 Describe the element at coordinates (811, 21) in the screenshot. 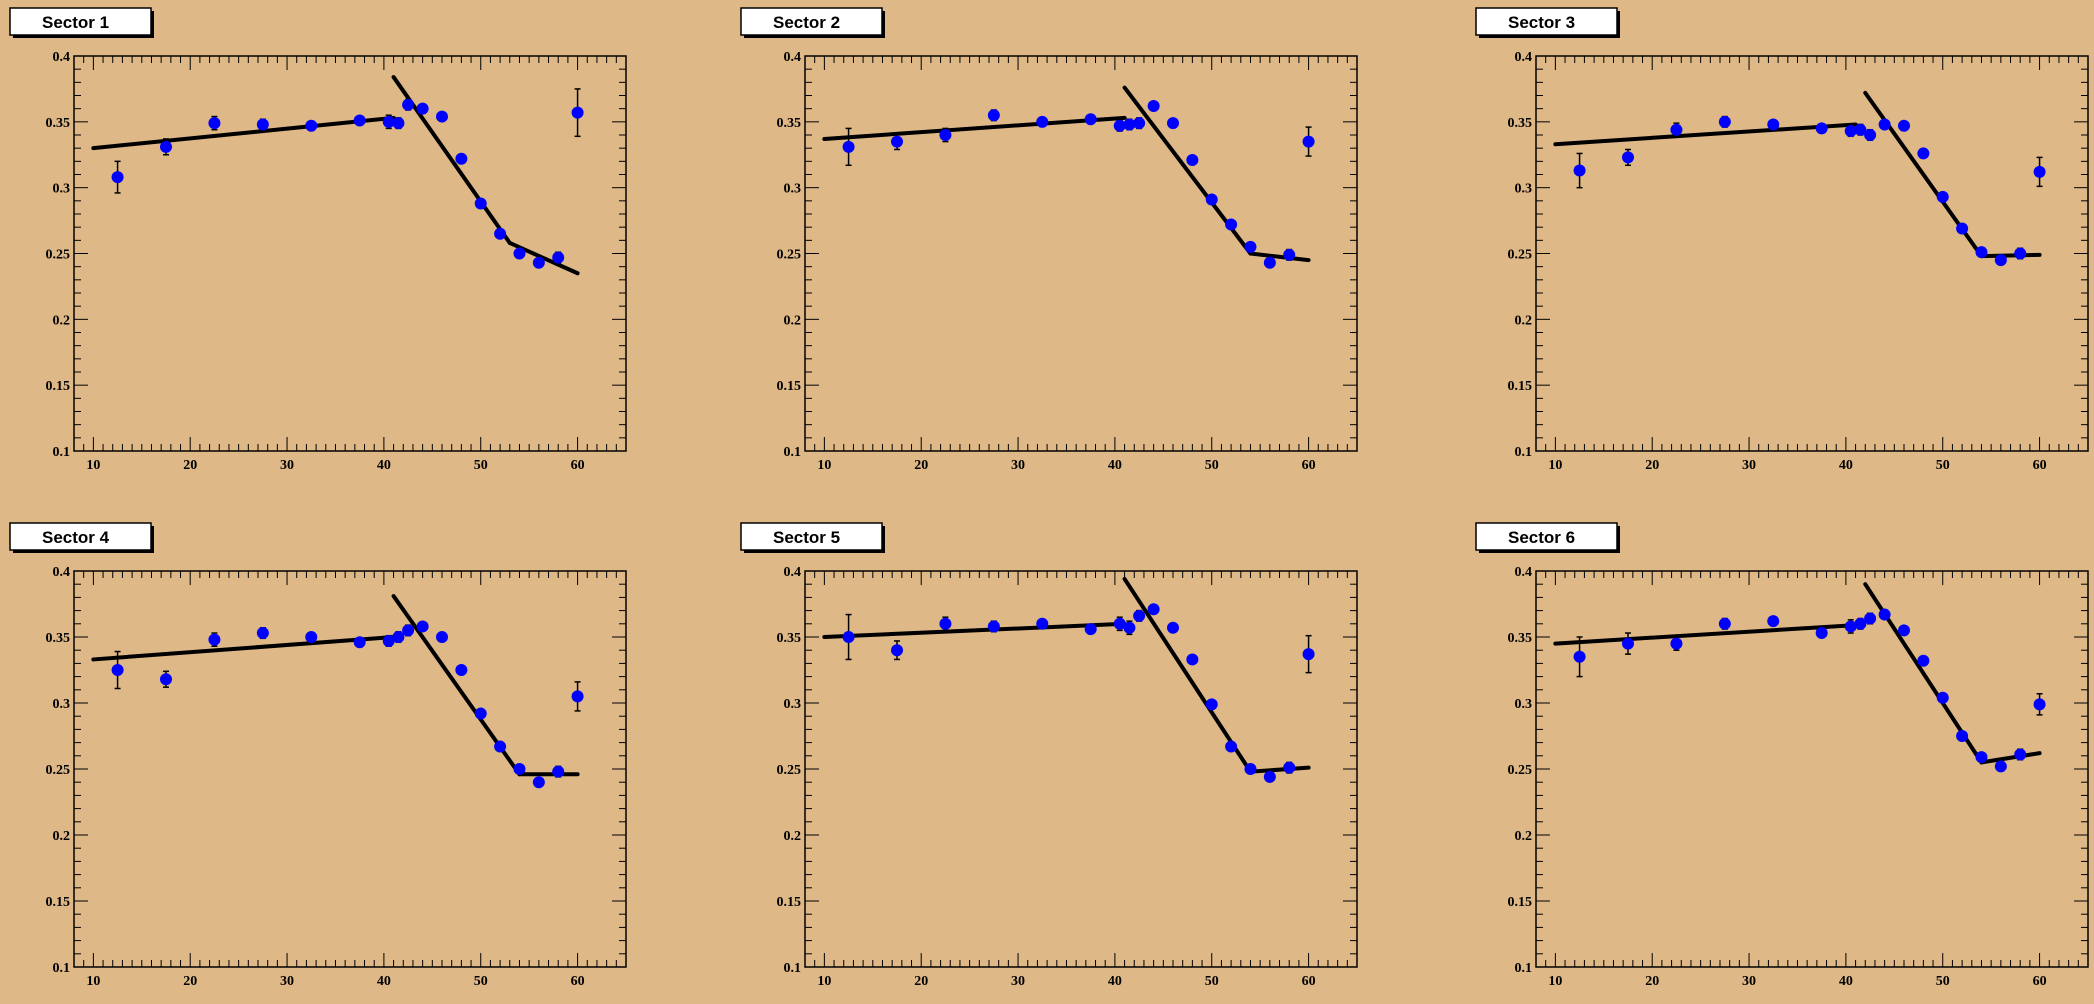

I see `title-box-frame` at that location.